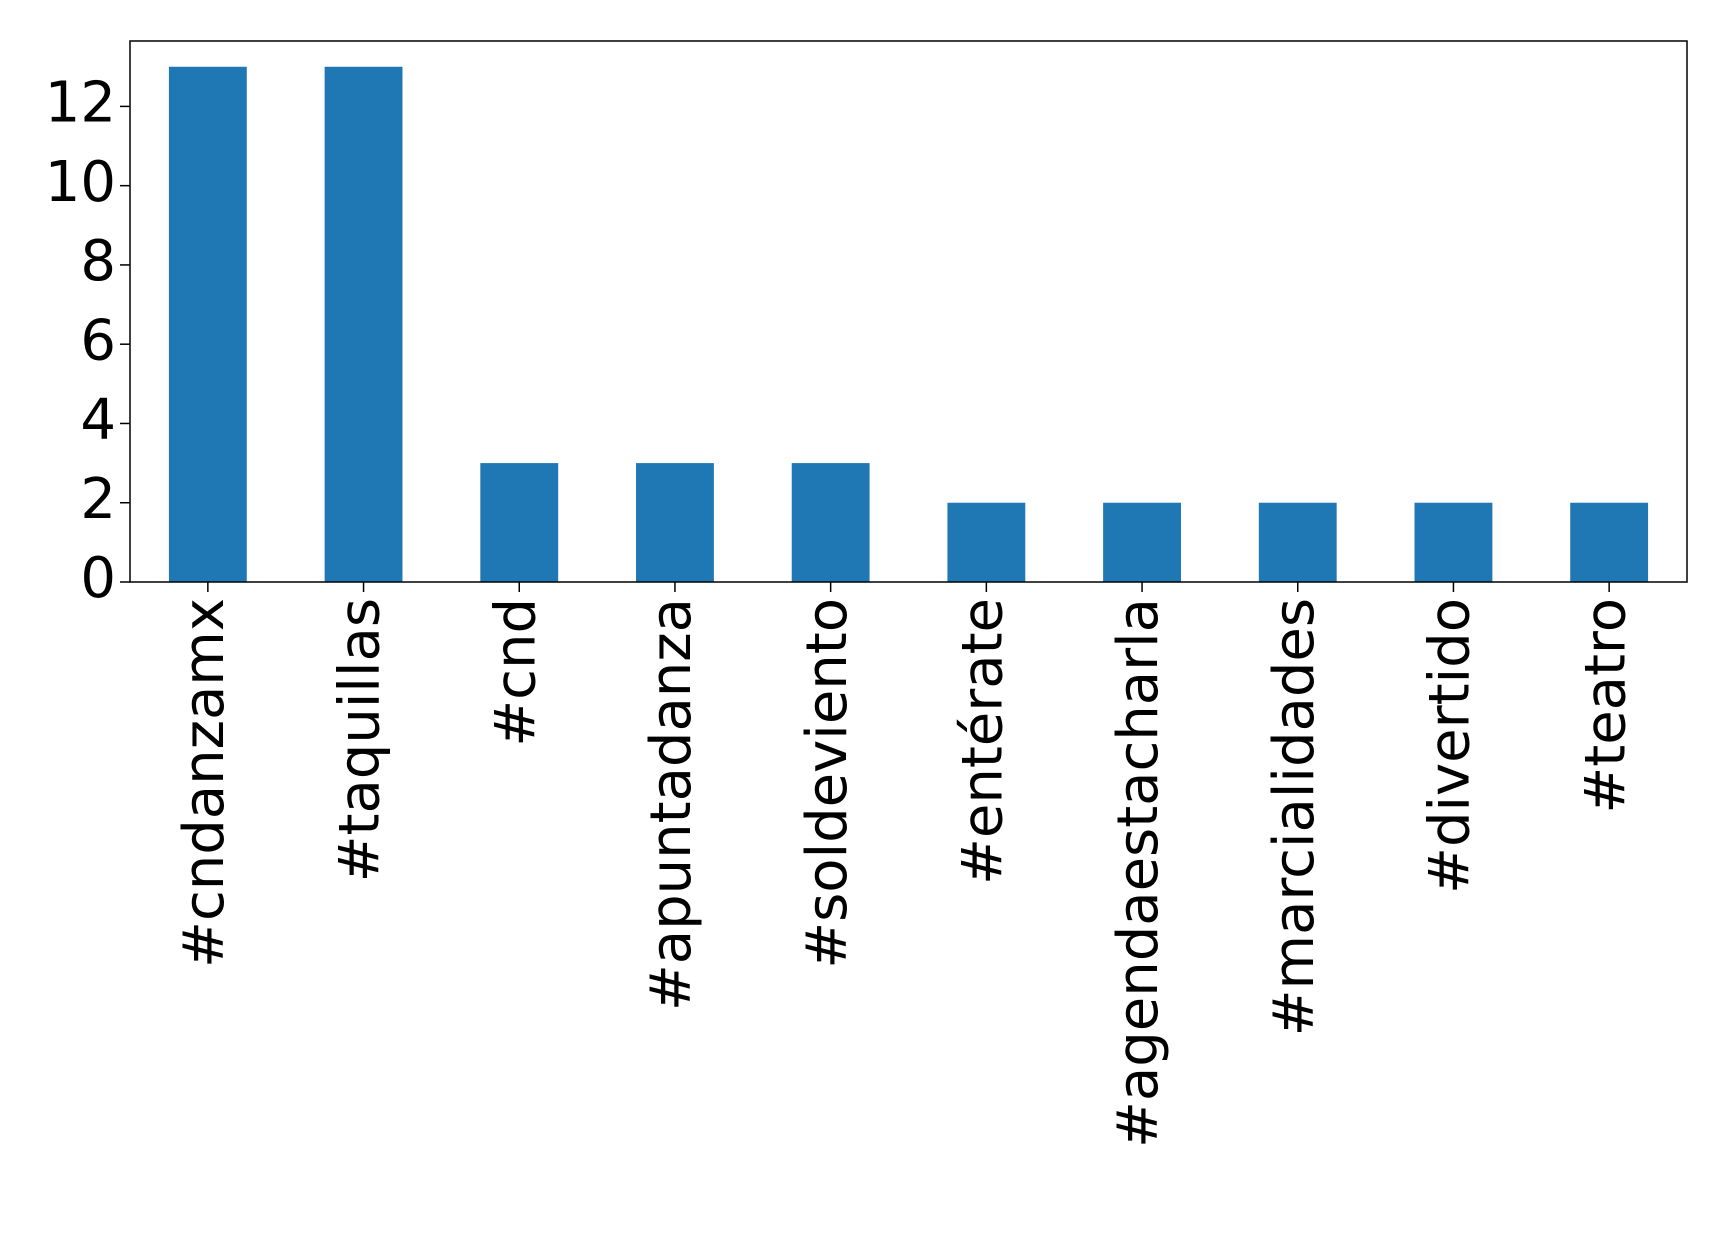 The height and width of the screenshot is (1242, 1719). What do you see at coordinates (515, 672) in the screenshot?
I see `x-tick-label: #cnd` at bounding box center [515, 672].